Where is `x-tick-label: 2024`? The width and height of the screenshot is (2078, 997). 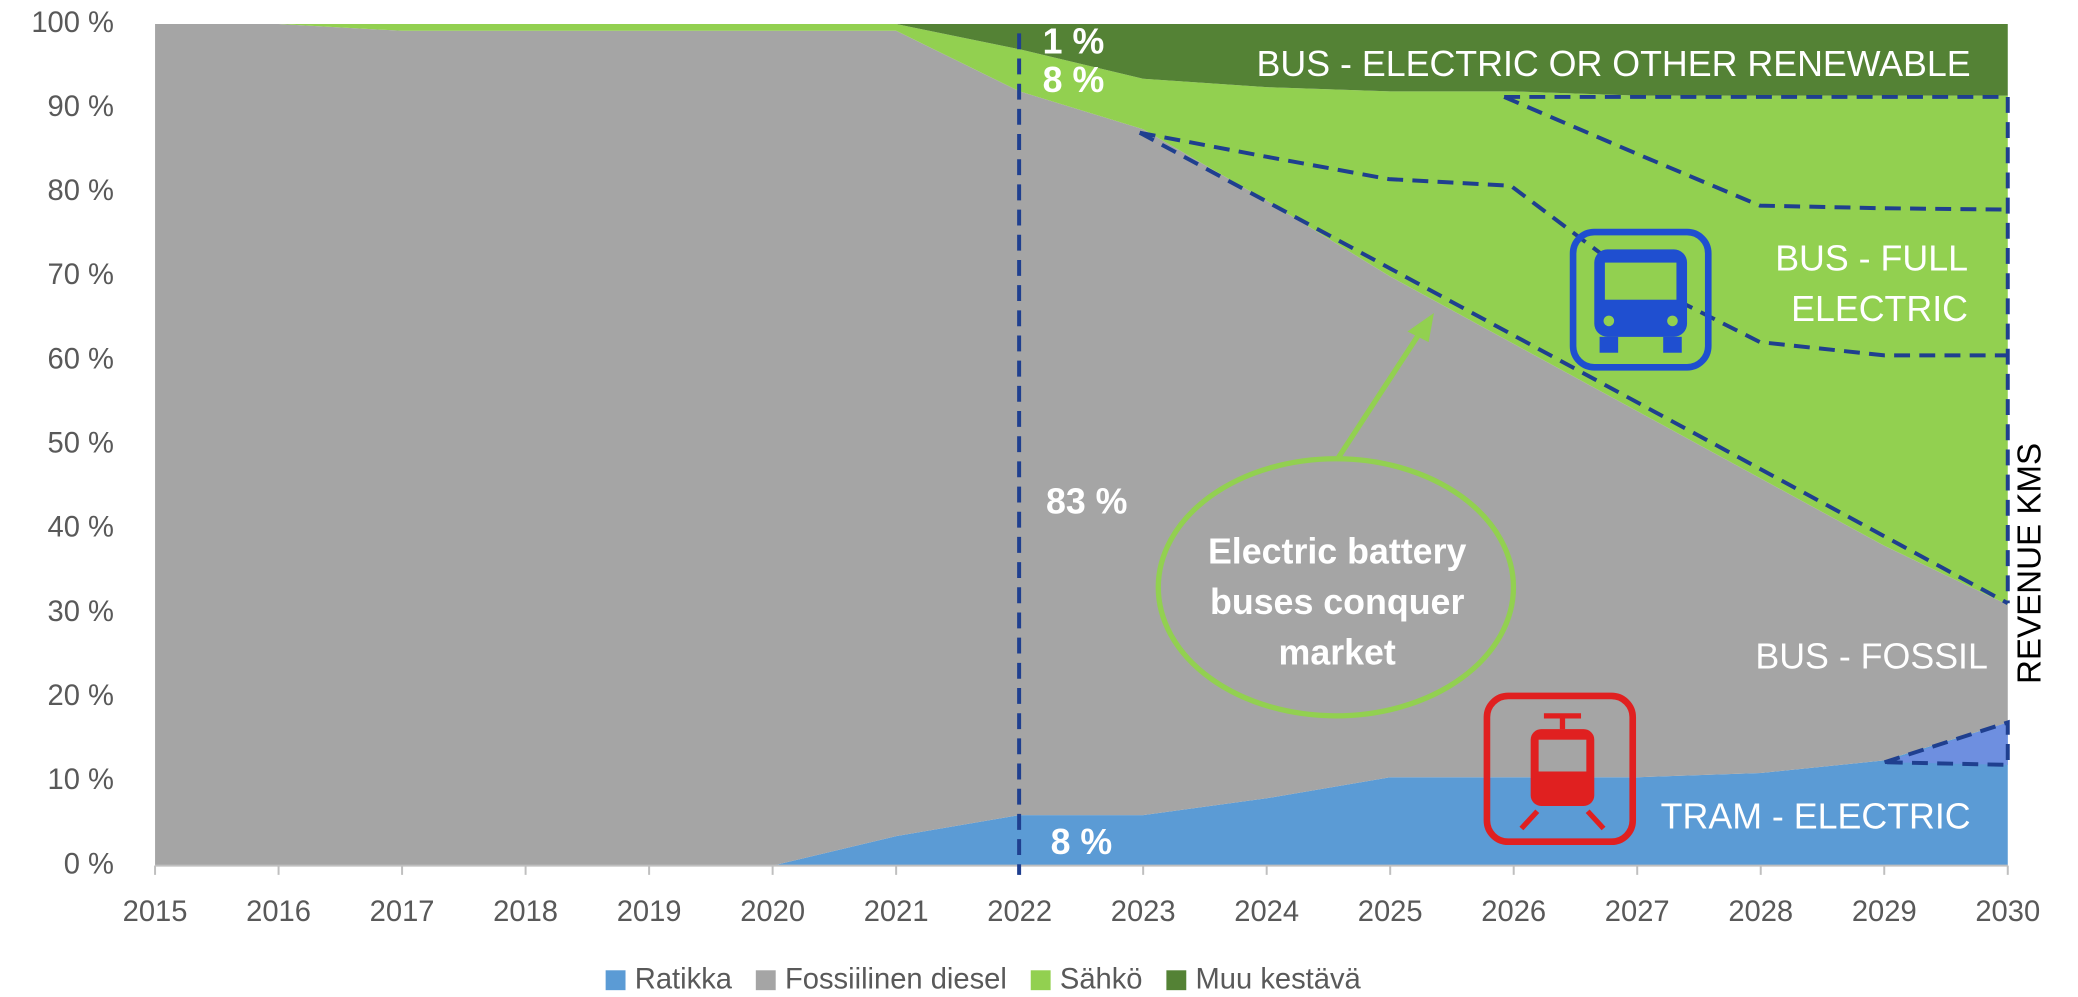
x-tick-label: 2024 is located at coordinates (1266, 912).